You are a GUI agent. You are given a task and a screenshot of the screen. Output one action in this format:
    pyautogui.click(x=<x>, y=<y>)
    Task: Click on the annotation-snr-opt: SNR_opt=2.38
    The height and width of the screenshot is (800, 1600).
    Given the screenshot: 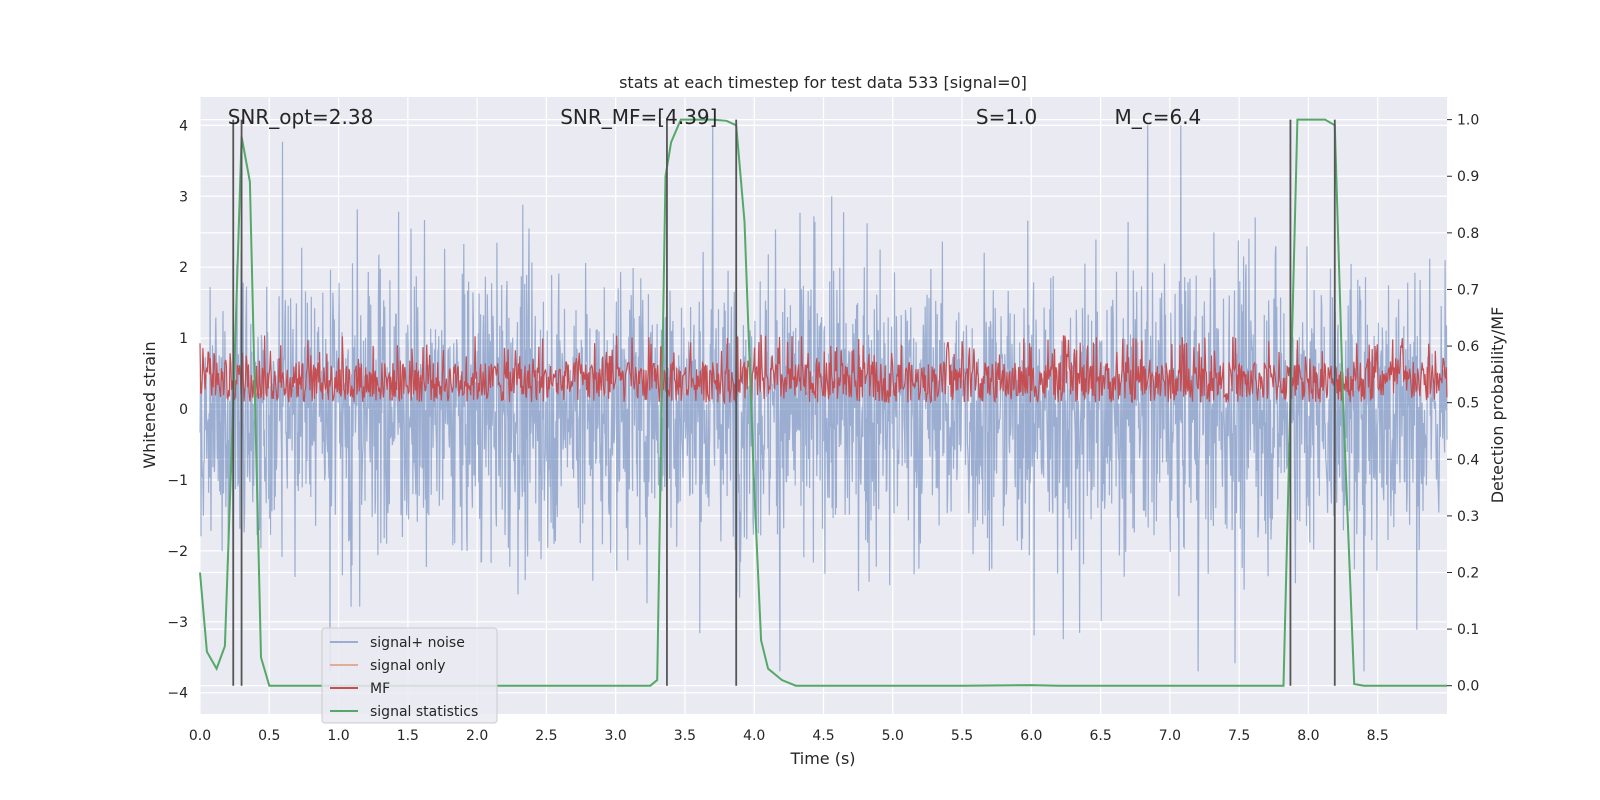 What is the action you would take?
    pyautogui.click(x=301, y=117)
    